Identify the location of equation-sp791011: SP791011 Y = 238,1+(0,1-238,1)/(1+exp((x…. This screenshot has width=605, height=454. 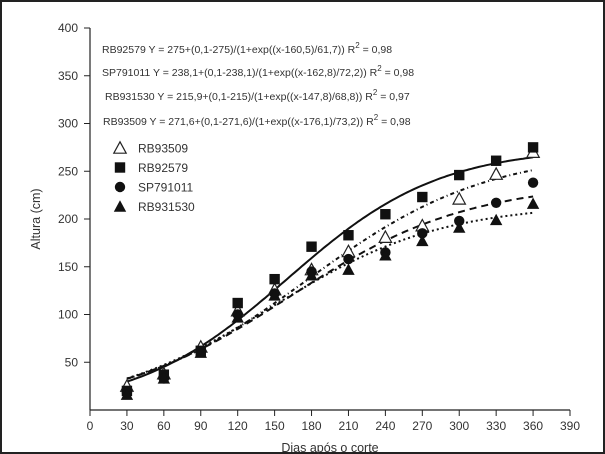
(258, 71).